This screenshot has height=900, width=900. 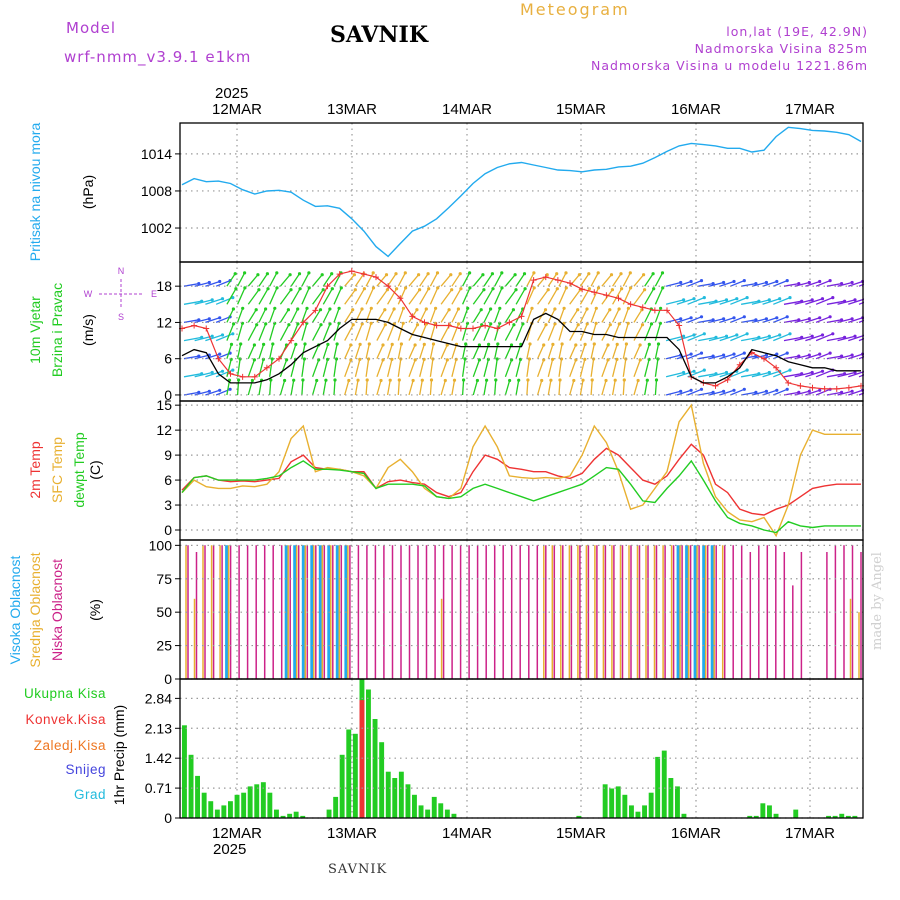 What do you see at coordinates (168, 395) in the screenshot?
I see `y-tick-label: 0` at bounding box center [168, 395].